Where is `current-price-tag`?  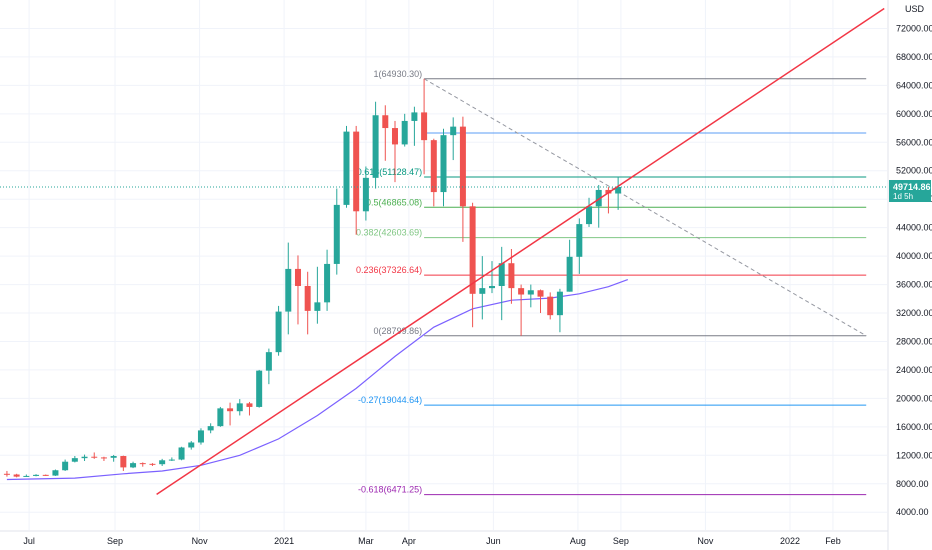 current-price-tag is located at coordinates (910, 190).